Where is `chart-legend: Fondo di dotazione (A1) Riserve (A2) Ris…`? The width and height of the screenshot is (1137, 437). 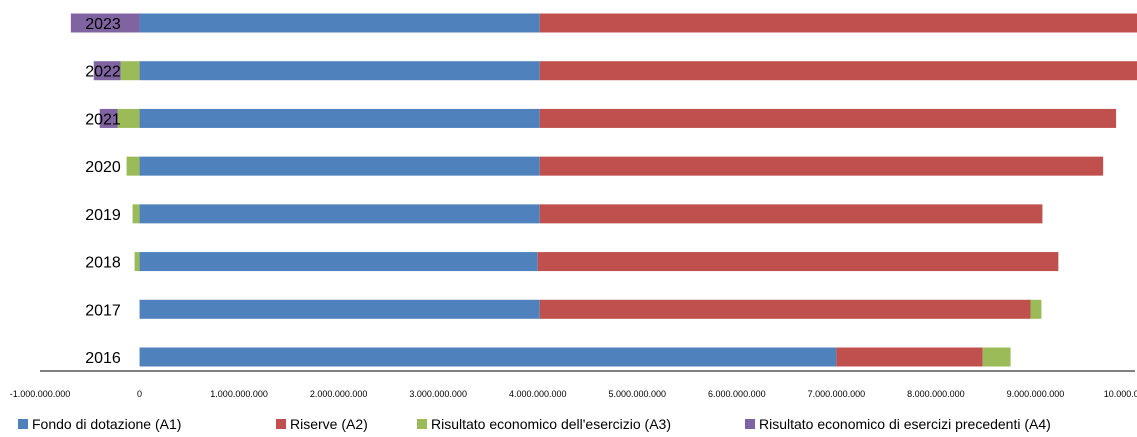
chart-legend: Fondo di dotazione (A1) Riserve (A2) Ris… is located at coordinates (568, 426).